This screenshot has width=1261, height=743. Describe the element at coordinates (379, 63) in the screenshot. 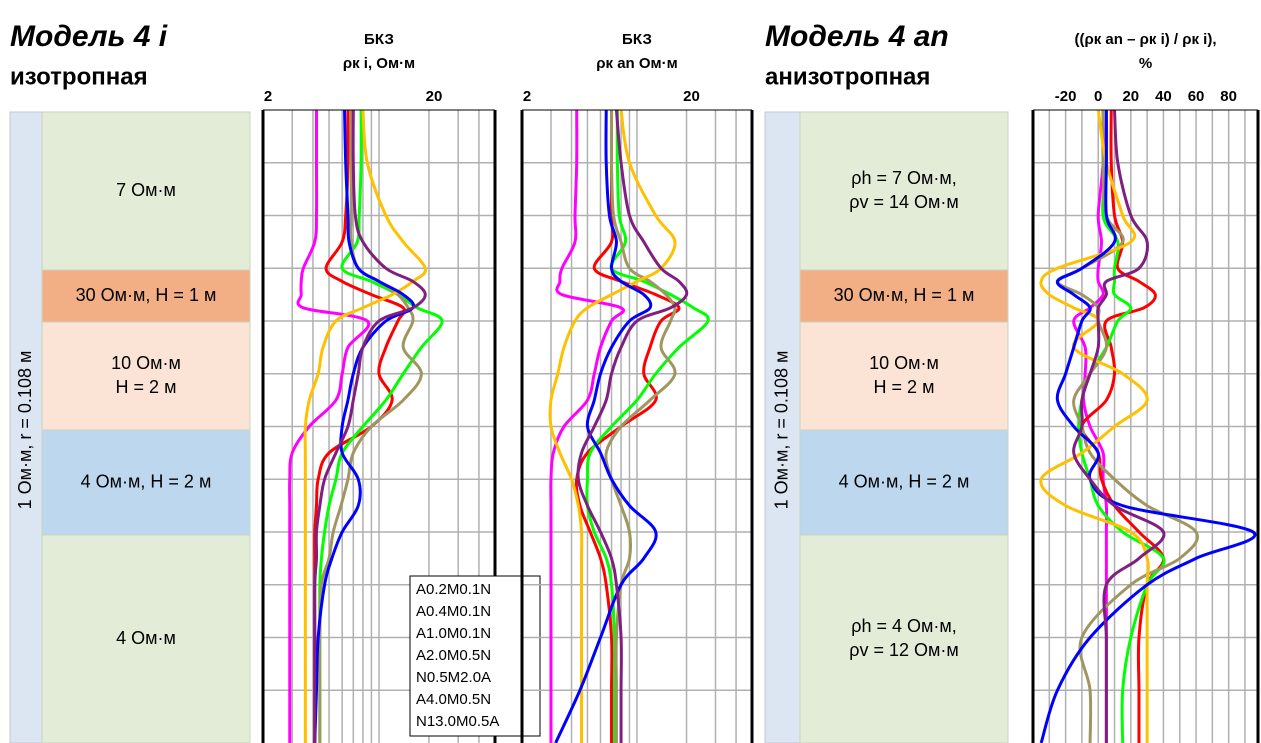

I see `track-title: ρк i, Ом·м` at that location.